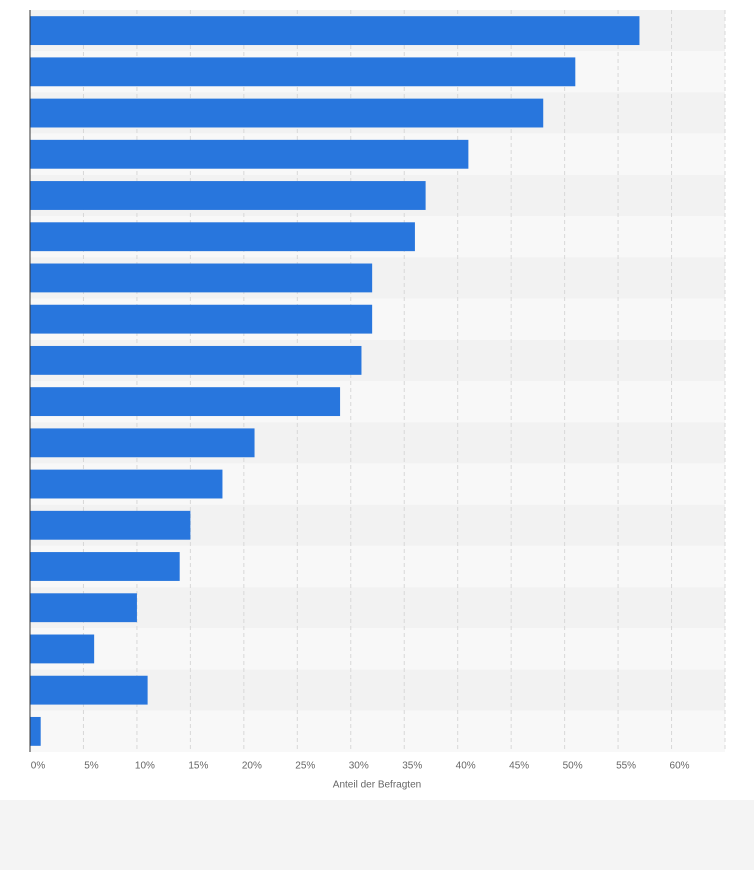 Image resolution: width=754 pixels, height=870 pixels. I want to click on x-tick-label: 30%, so click(359, 766).